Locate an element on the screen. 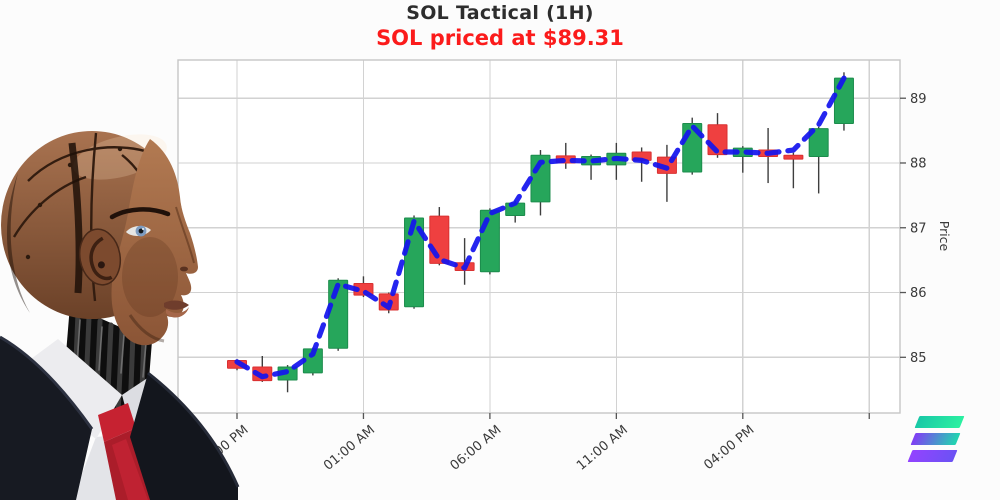 This screenshot has width=1000, height=500. svg-text: 85 is located at coordinates (918, 358).